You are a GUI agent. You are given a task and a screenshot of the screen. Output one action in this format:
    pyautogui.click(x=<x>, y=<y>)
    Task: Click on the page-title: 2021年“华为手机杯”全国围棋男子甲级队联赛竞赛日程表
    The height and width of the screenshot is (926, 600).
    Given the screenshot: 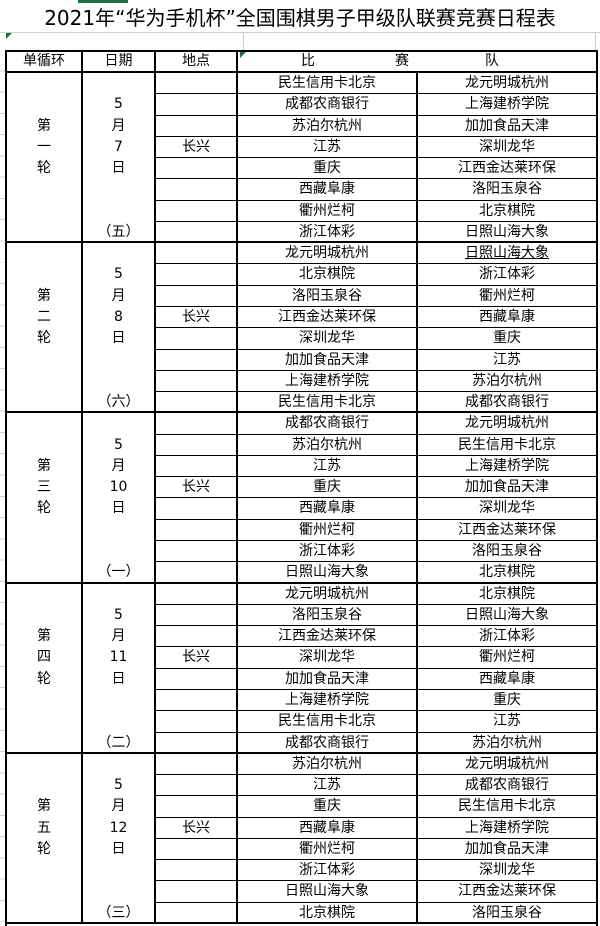 What is the action you would take?
    pyautogui.click(x=300, y=18)
    